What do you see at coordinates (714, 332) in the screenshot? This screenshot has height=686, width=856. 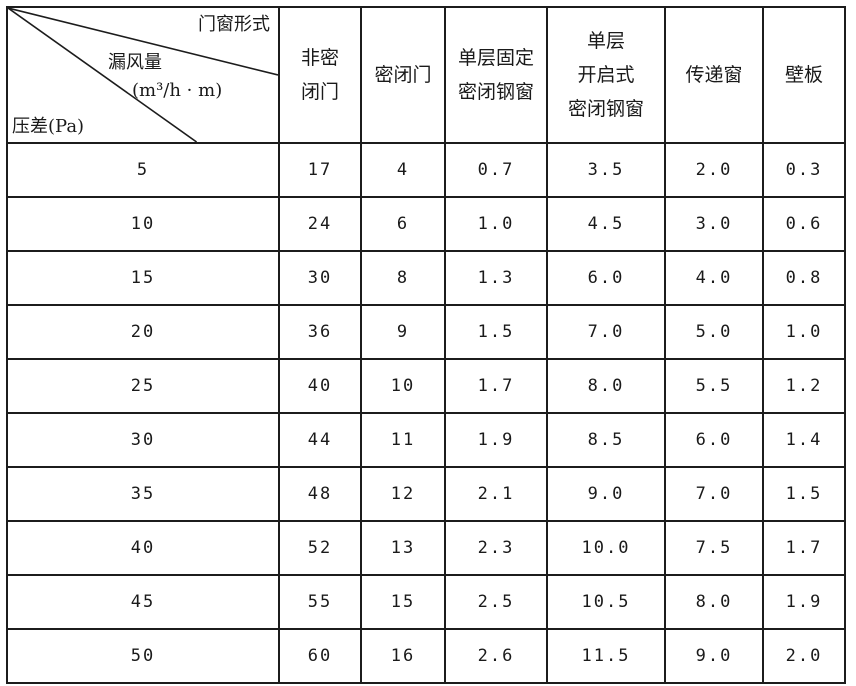 I see `value-cell: 5.0` at bounding box center [714, 332].